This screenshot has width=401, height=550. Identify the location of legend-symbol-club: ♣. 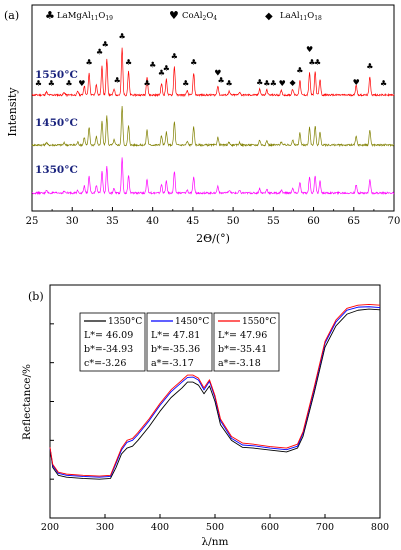
(50, 15).